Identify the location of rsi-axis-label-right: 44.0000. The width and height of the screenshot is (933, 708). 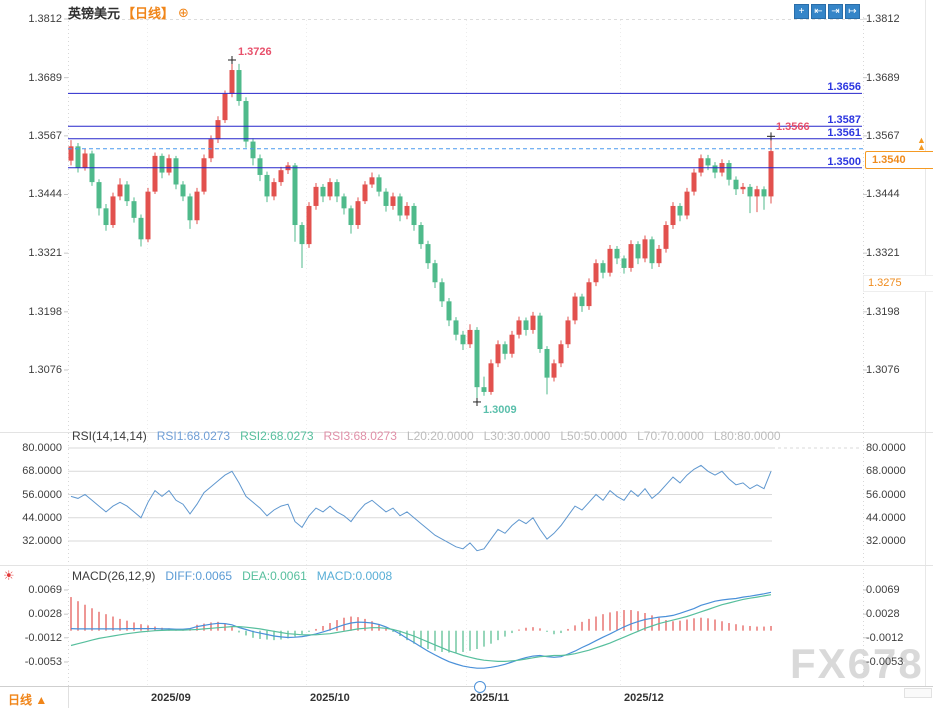
(886, 518).